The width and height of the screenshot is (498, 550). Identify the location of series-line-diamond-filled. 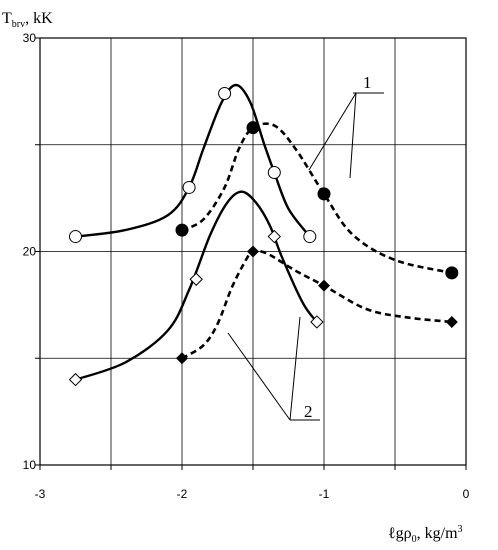
(316, 304).